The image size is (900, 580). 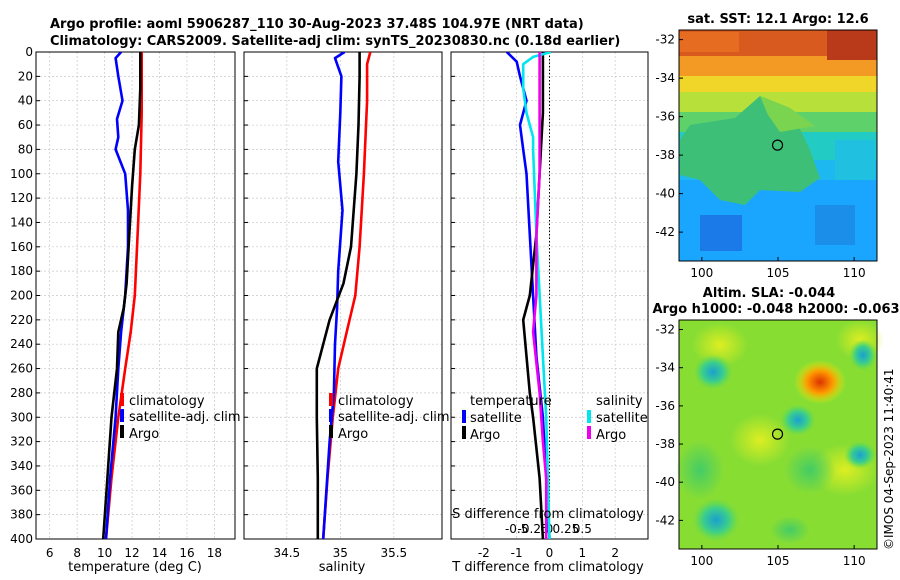 What do you see at coordinates (21, 417) in the screenshot?
I see `depth-tick-label: 300` at bounding box center [21, 417].